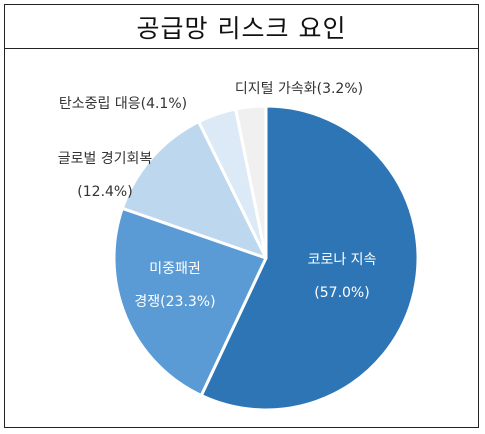 The width and height of the screenshot is (485, 434). What do you see at coordinates (105, 159) in the screenshot?
I see `label-global: 글로벌 경기회복` at bounding box center [105, 159].